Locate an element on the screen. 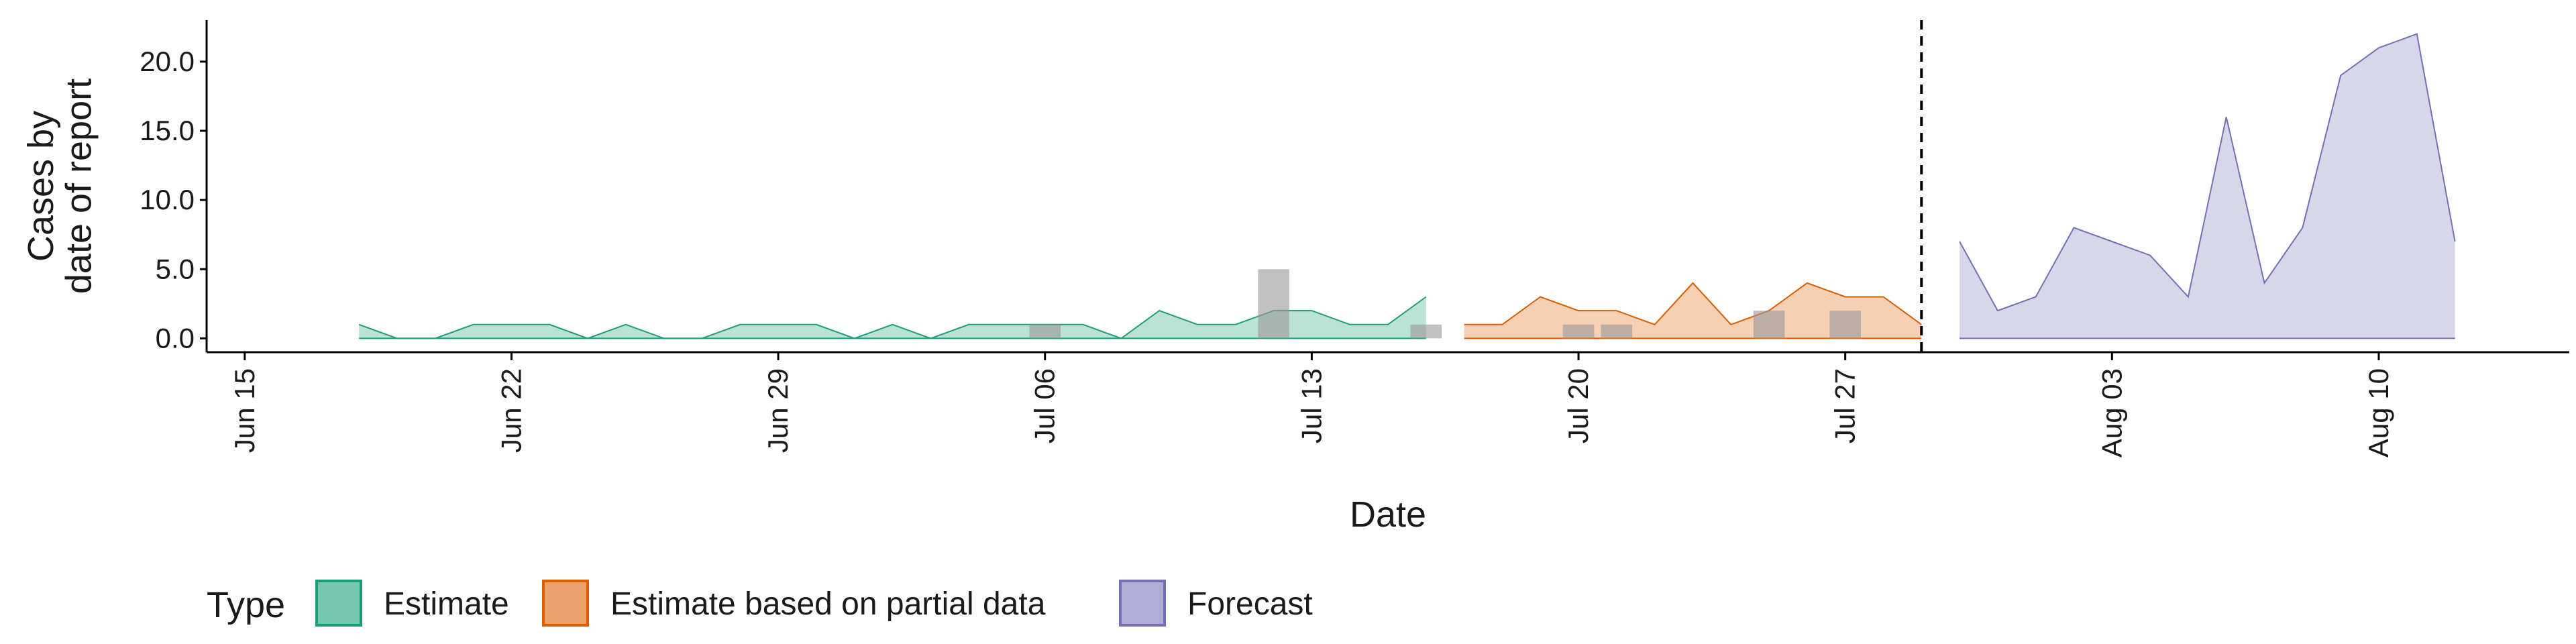 This screenshot has width=2576, height=644. series-forecast-area is located at coordinates (2207, 186).